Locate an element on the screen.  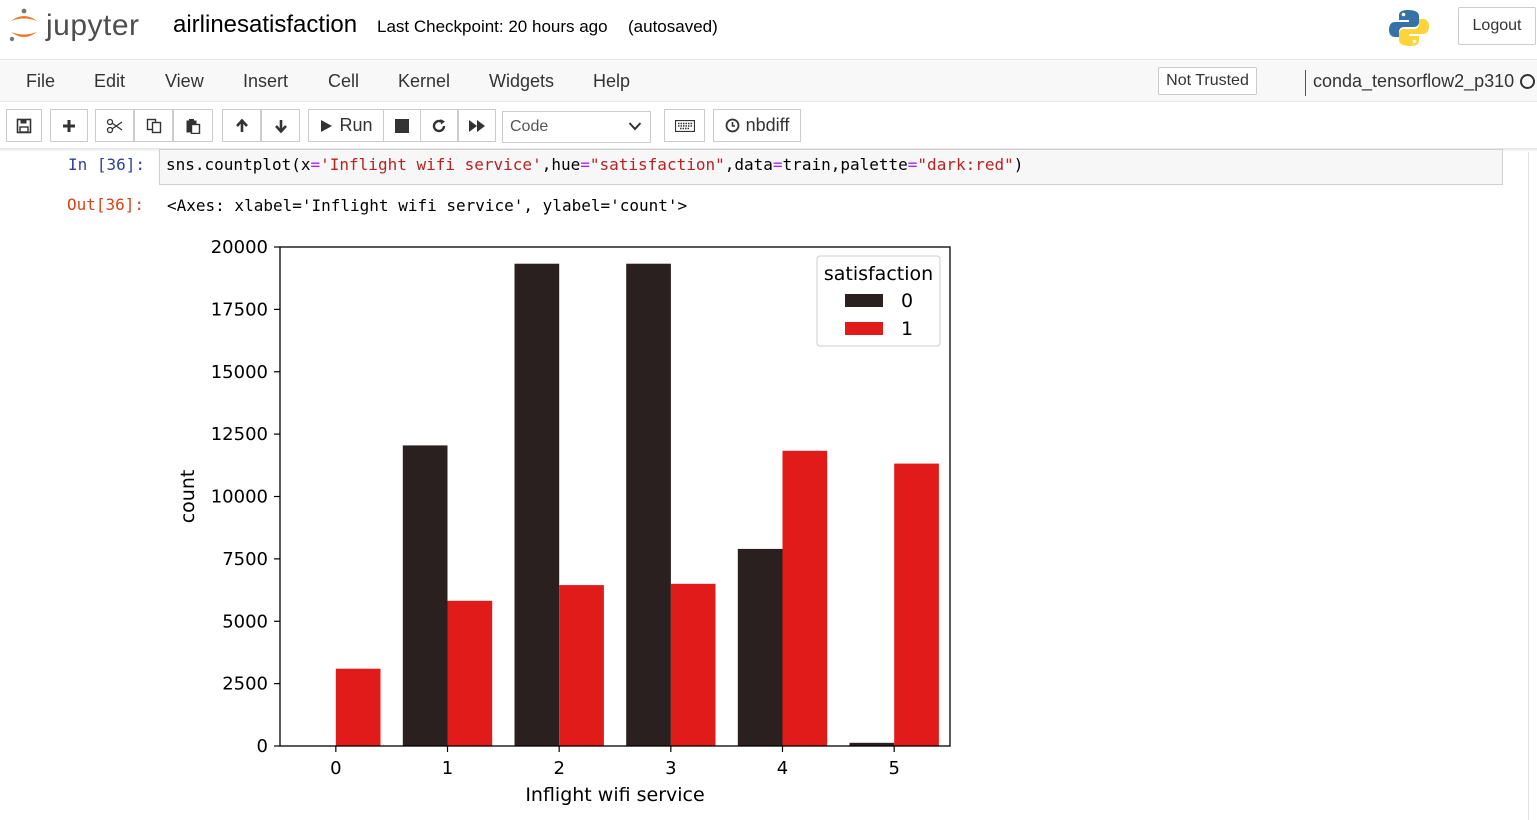
move-up-button is located at coordinates (241, 125).